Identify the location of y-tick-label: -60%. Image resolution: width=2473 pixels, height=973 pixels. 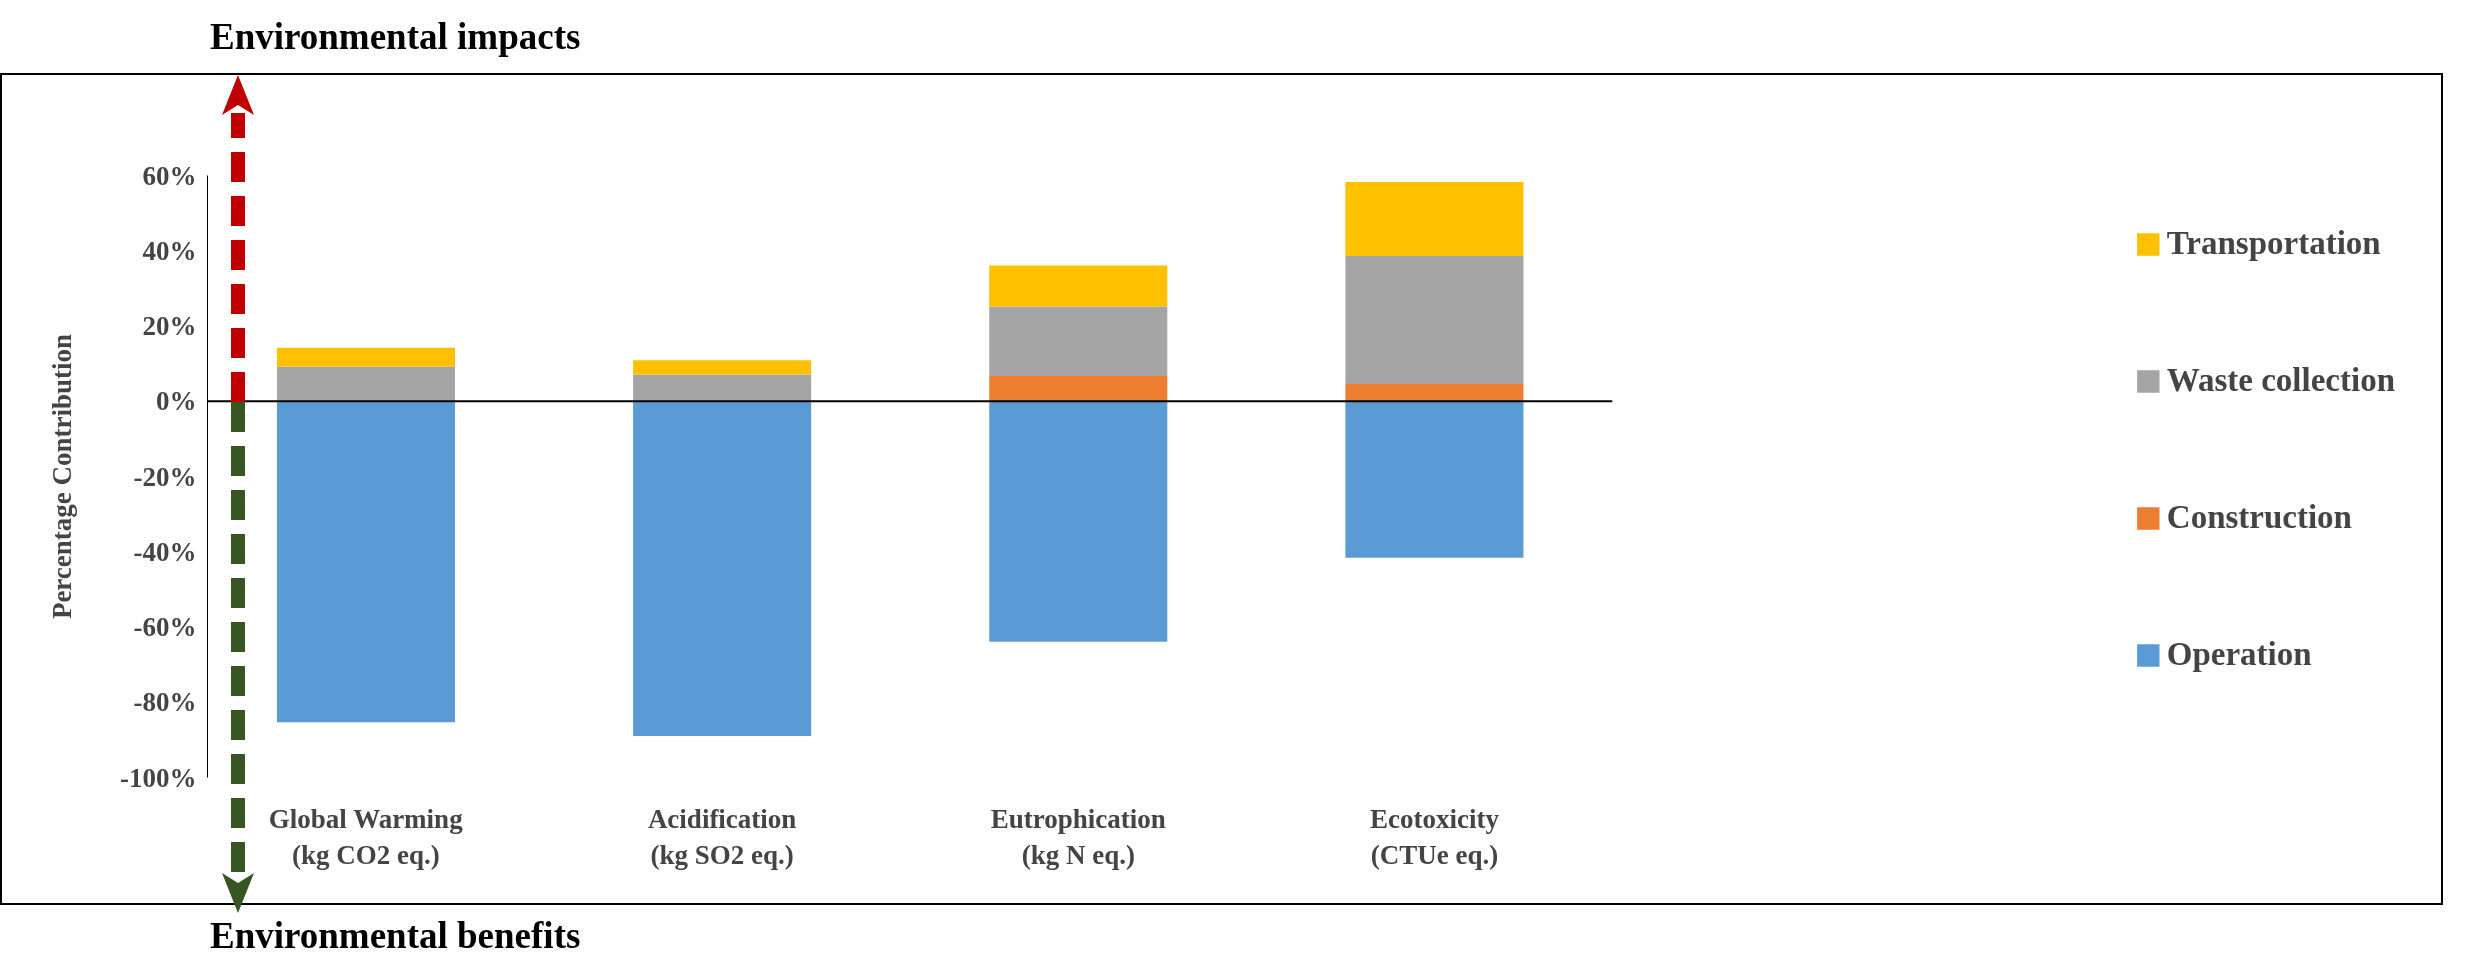
(165, 627).